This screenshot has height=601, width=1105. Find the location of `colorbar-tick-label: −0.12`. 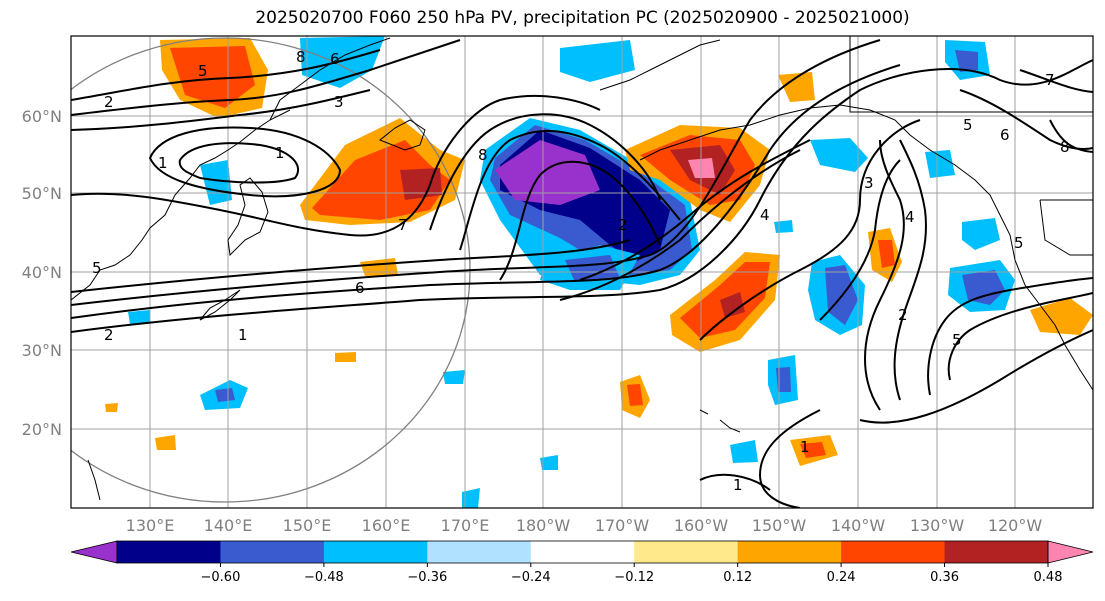

colorbar-tick-label: −0.12 is located at coordinates (634, 577).